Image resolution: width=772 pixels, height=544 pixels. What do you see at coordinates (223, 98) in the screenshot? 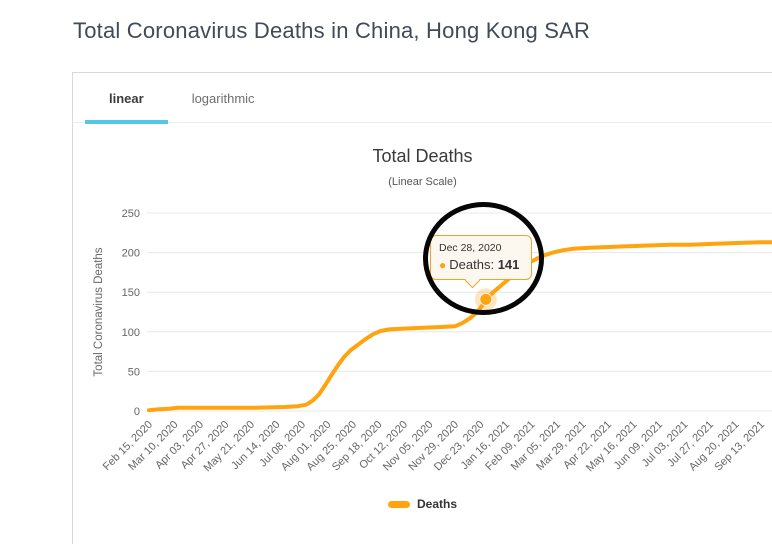
I see `tab-logarithmic: logarithmic` at bounding box center [223, 98].